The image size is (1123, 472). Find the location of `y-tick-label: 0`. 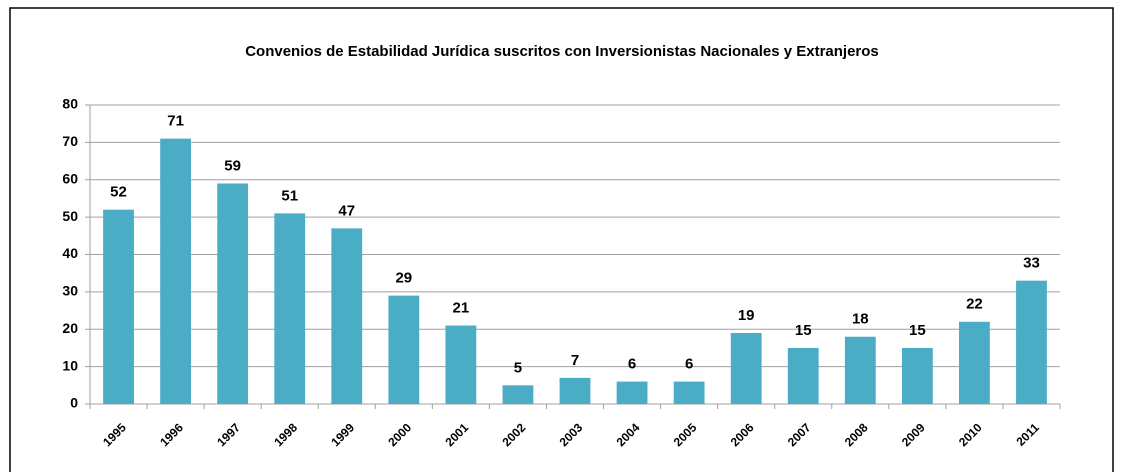

y-tick-label: 0 is located at coordinates (74, 403).